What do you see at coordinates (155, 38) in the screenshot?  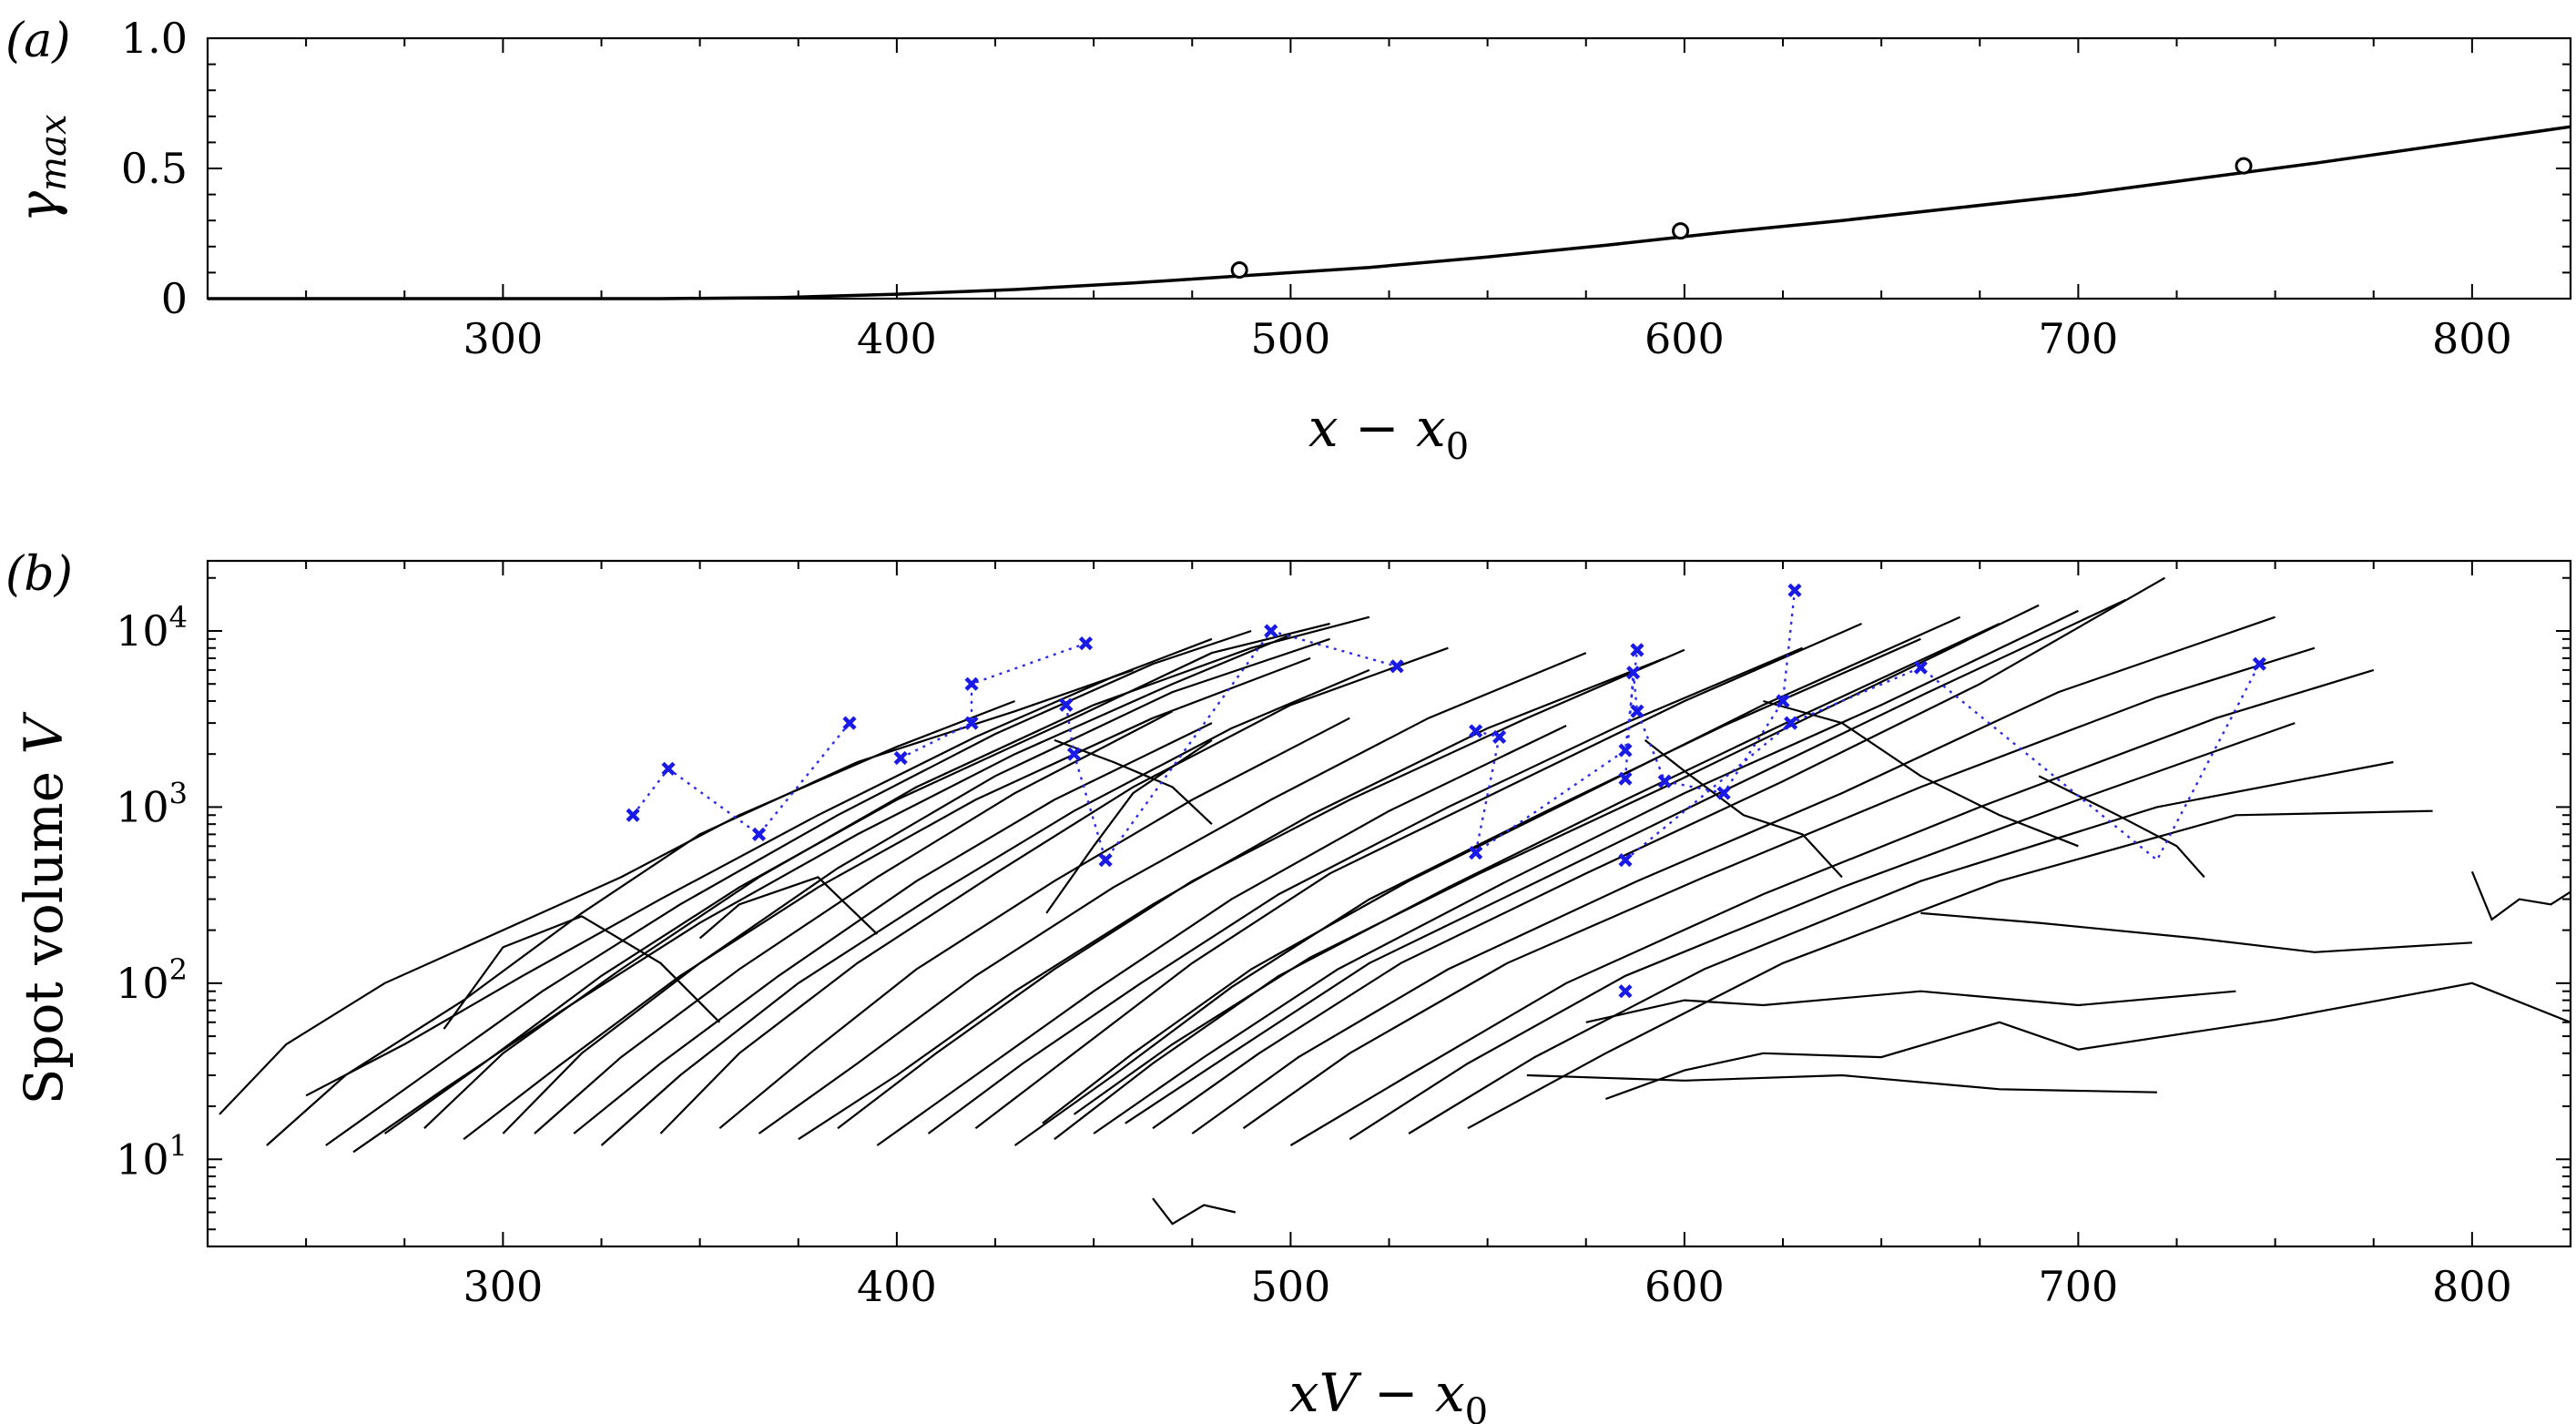 I see `y-tick-label-a: 1.0` at bounding box center [155, 38].